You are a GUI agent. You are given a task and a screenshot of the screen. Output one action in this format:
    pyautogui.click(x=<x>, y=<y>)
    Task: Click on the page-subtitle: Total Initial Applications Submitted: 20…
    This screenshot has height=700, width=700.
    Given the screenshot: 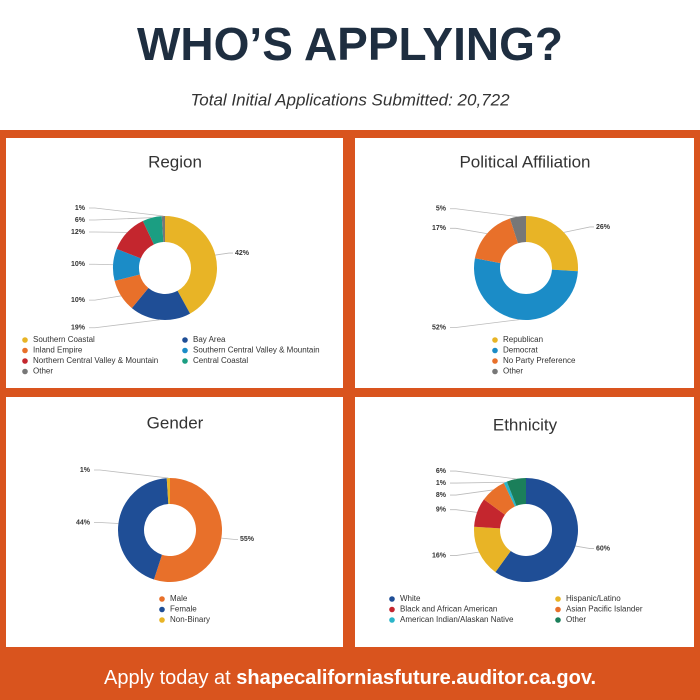 What is the action you would take?
    pyautogui.click(x=350, y=99)
    